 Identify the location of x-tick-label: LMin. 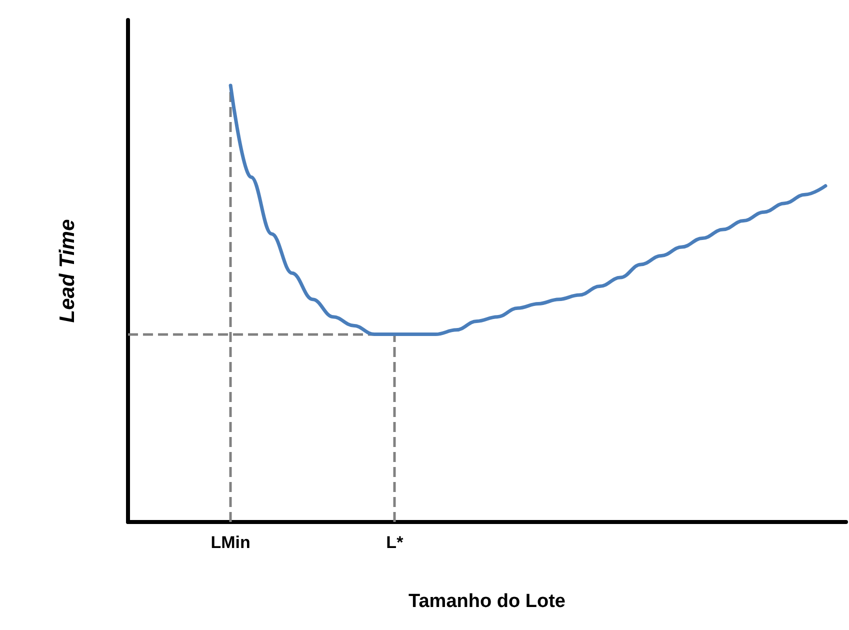
(230, 542).